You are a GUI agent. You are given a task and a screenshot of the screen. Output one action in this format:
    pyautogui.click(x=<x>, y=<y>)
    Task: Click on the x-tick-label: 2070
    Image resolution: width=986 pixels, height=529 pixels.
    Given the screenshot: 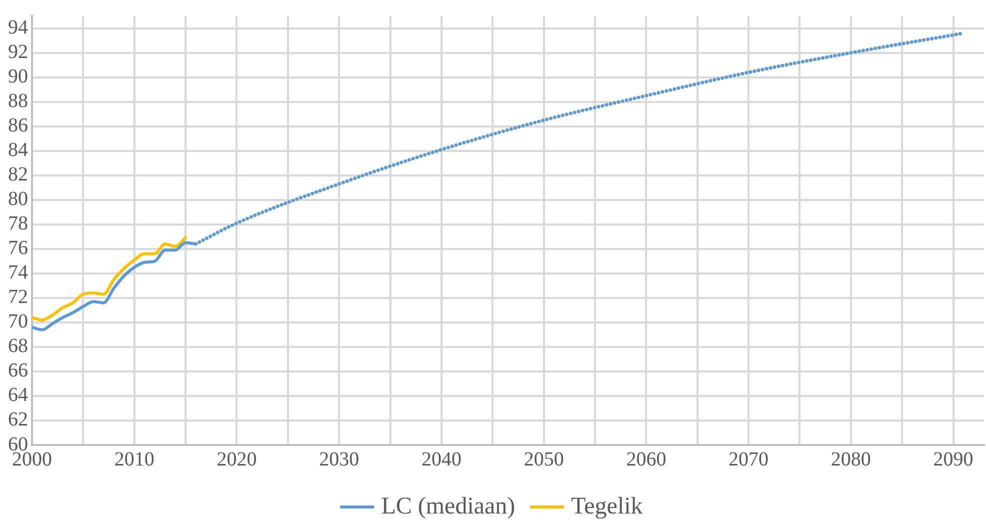 What is the action you would take?
    pyautogui.click(x=748, y=459)
    